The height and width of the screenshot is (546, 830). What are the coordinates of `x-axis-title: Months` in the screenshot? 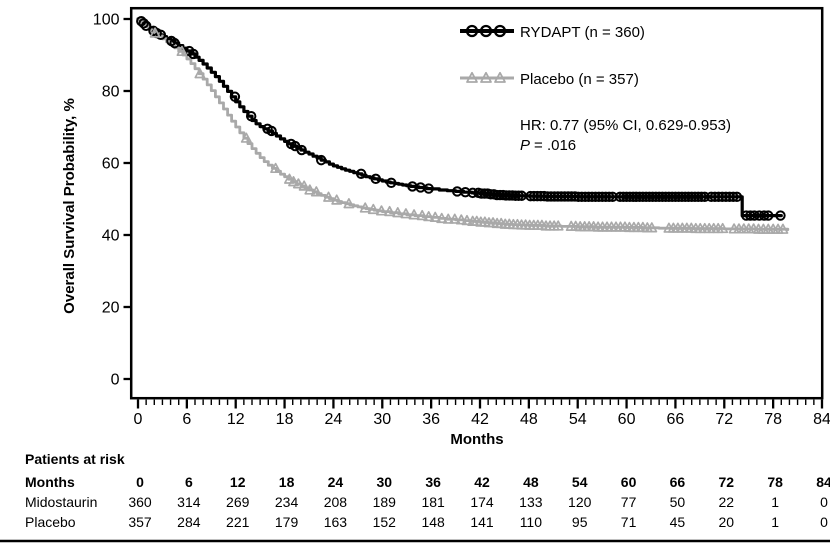 It's located at (476, 439).